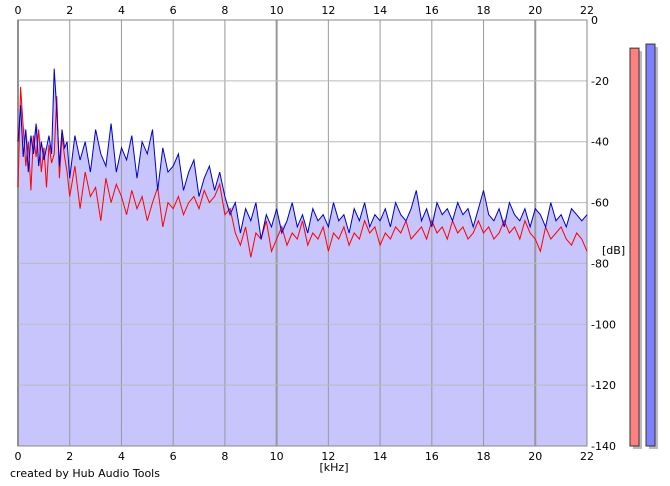  Describe the element at coordinates (600, 263) in the screenshot. I see `y-tick-label: -80` at that location.